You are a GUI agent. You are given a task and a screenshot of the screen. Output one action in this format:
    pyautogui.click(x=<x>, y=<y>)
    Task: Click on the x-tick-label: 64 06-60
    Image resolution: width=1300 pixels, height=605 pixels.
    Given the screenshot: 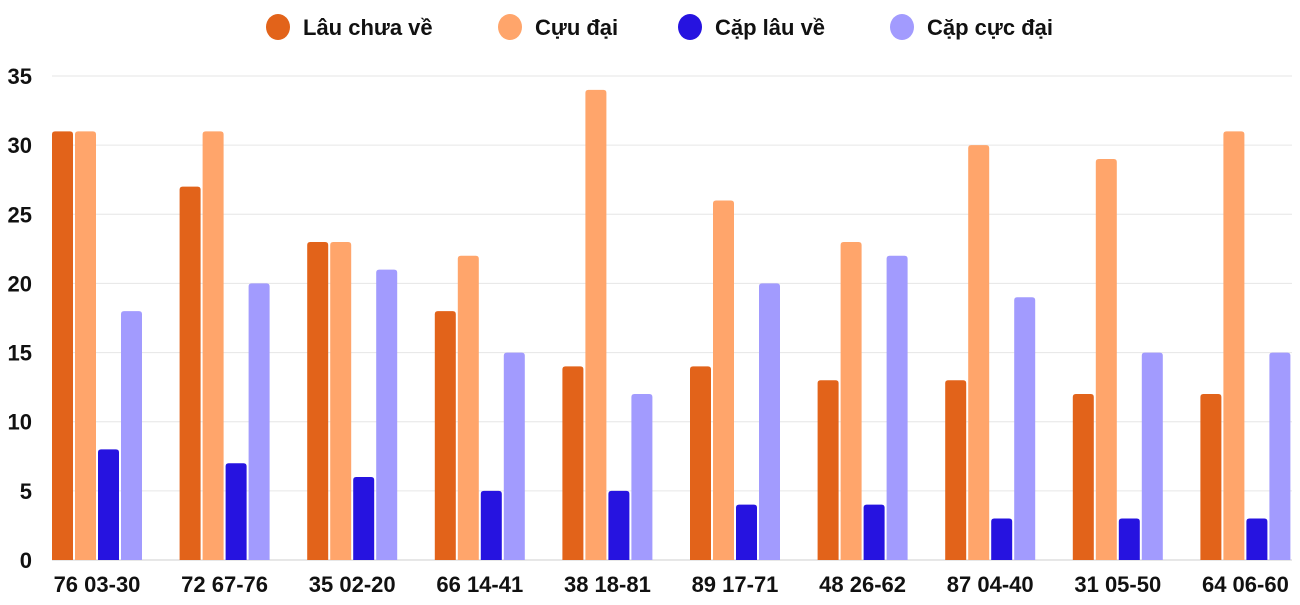 What is the action you would take?
    pyautogui.click(x=1245, y=584)
    